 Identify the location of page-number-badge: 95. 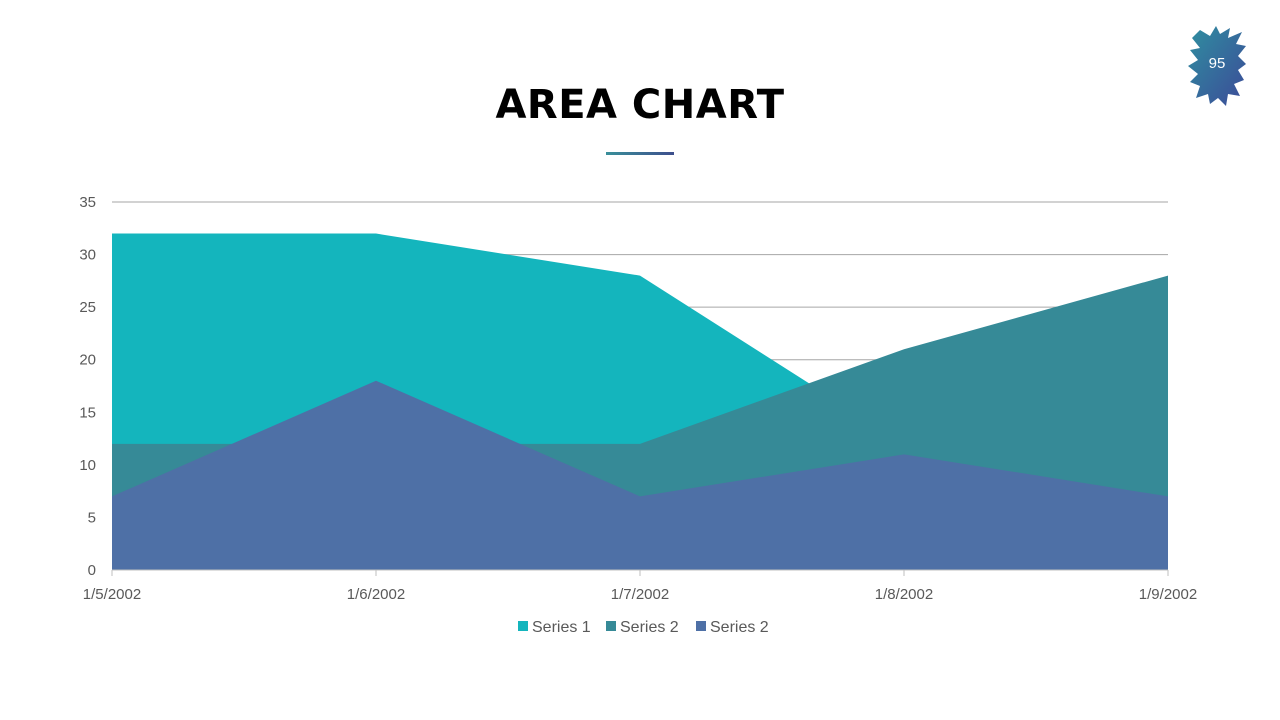
(1217, 66).